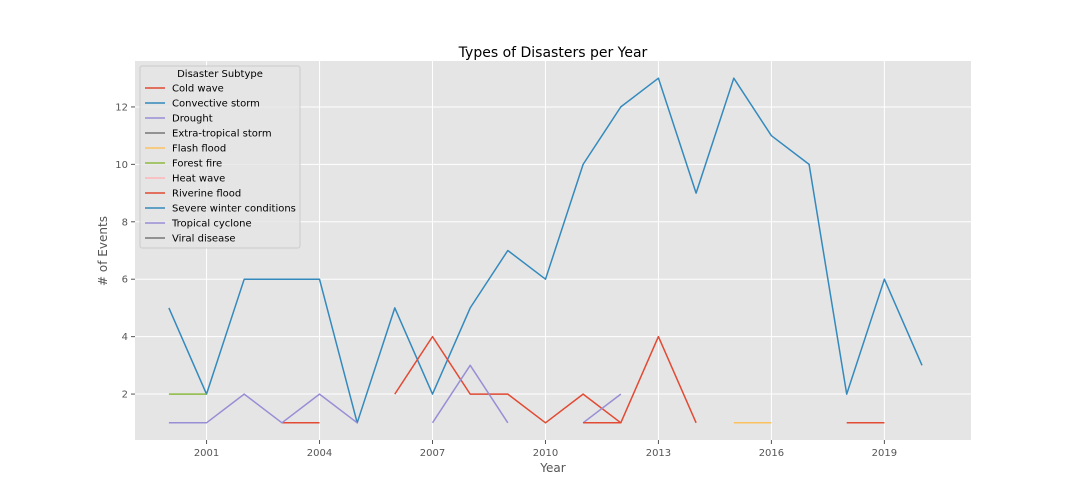 This screenshot has width=1080, height=504. Describe the element at coordinates (771, 453) in the screenshot. I see `x-tick-label: 2016` at that location.